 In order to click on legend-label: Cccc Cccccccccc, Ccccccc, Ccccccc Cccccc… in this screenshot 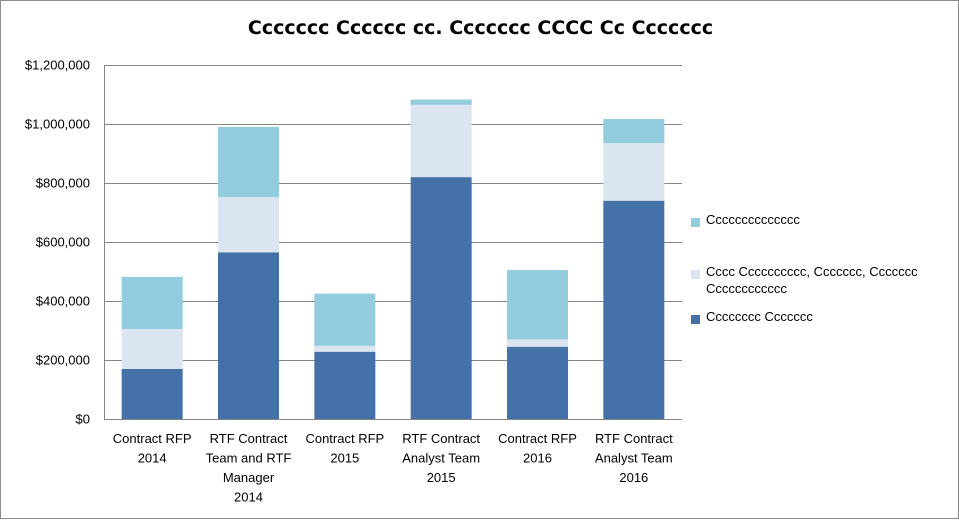, I will do `click(812, 280)`.